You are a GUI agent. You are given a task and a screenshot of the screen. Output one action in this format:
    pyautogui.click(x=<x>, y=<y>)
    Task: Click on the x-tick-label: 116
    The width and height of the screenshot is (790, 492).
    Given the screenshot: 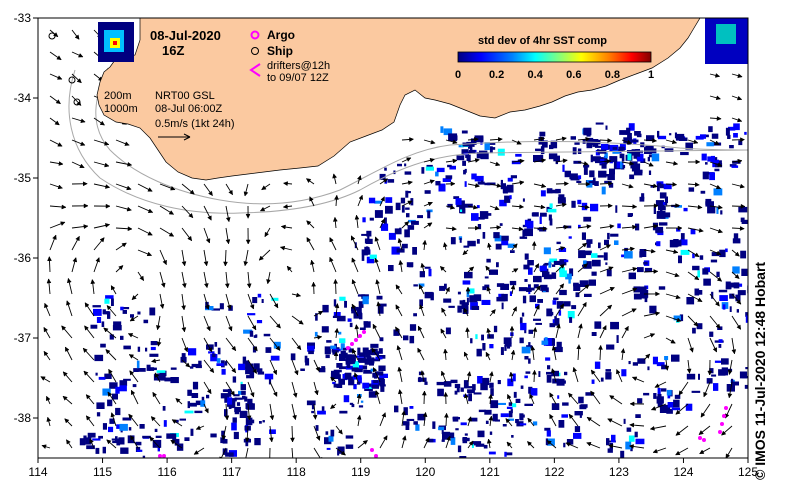 What is the action you would take?
    pyautogui.click(x=167, y=472)
    